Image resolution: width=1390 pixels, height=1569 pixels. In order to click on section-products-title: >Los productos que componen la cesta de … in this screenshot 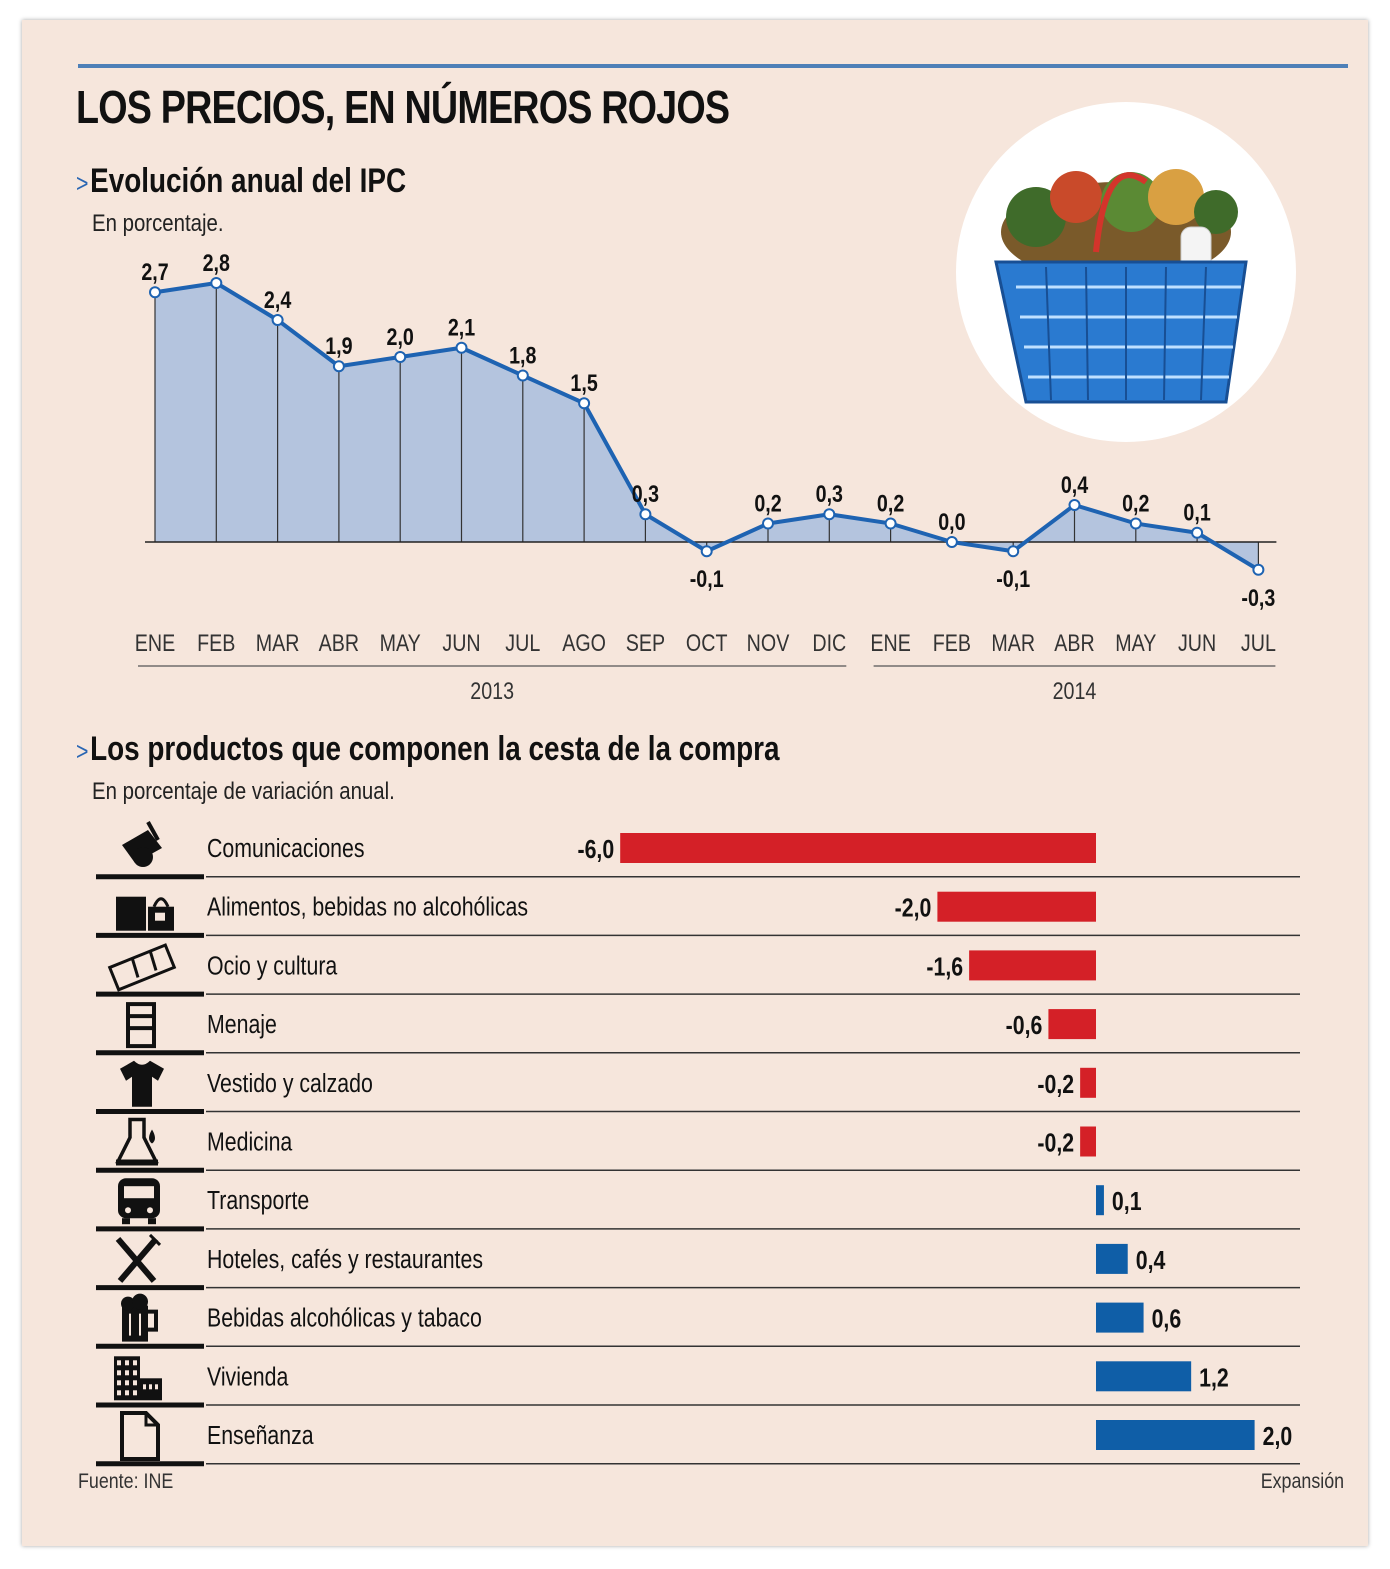, I will do `click(428, 749)`.